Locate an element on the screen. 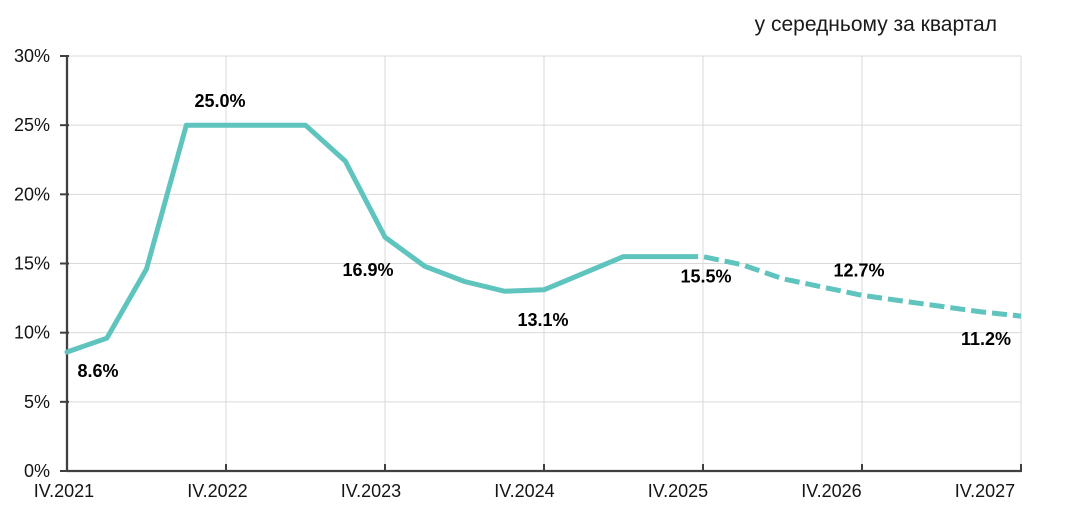 The image size is (1065, 517). y-tick-label: 5% is located at coordinates (37, 402).